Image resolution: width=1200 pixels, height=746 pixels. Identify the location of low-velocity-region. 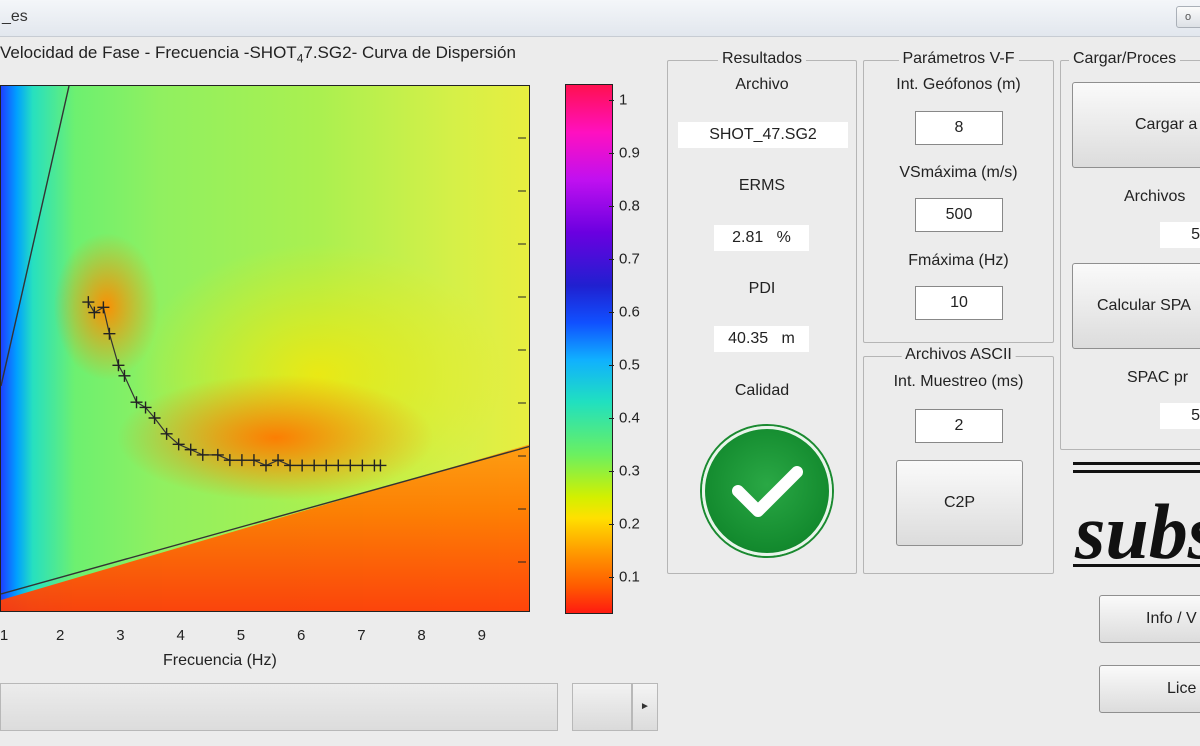
(265, 527).